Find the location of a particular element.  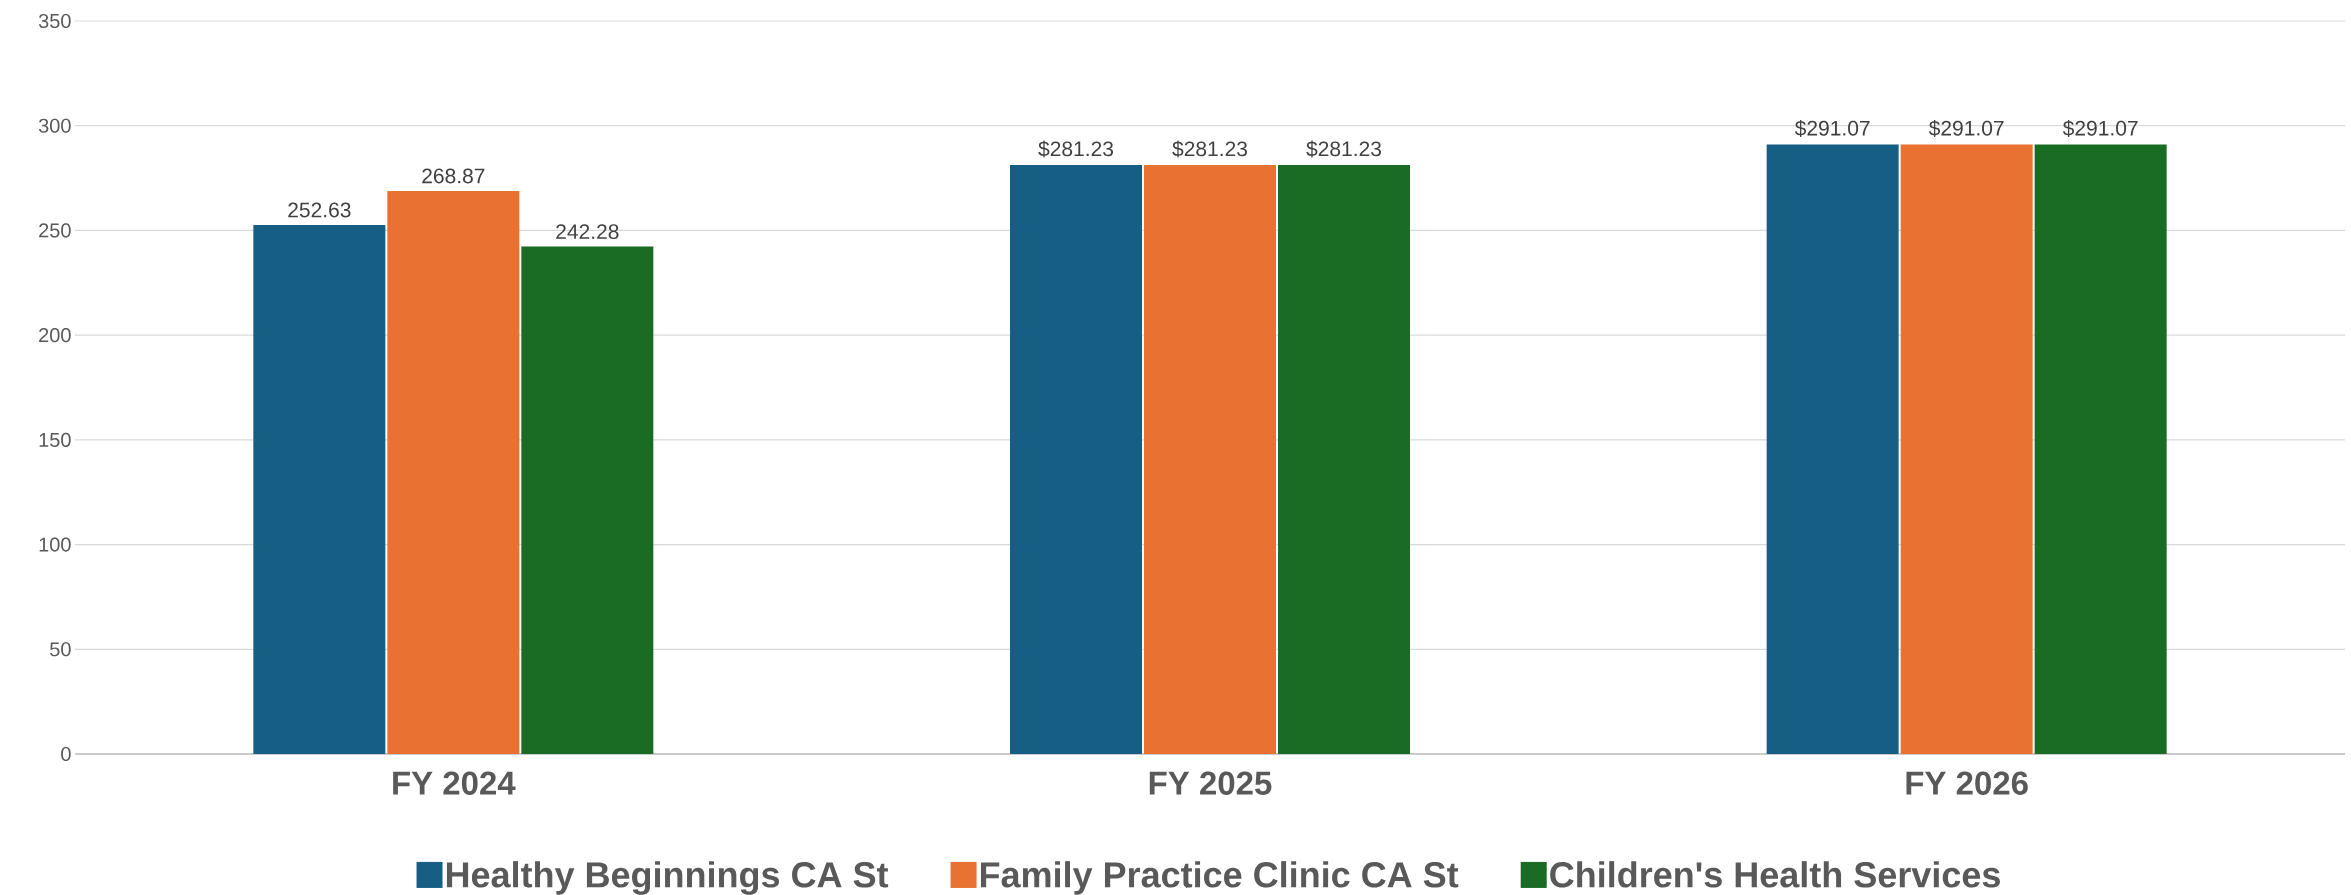

legend-label: Children's Health Services is located at coordinates (1775, 874).